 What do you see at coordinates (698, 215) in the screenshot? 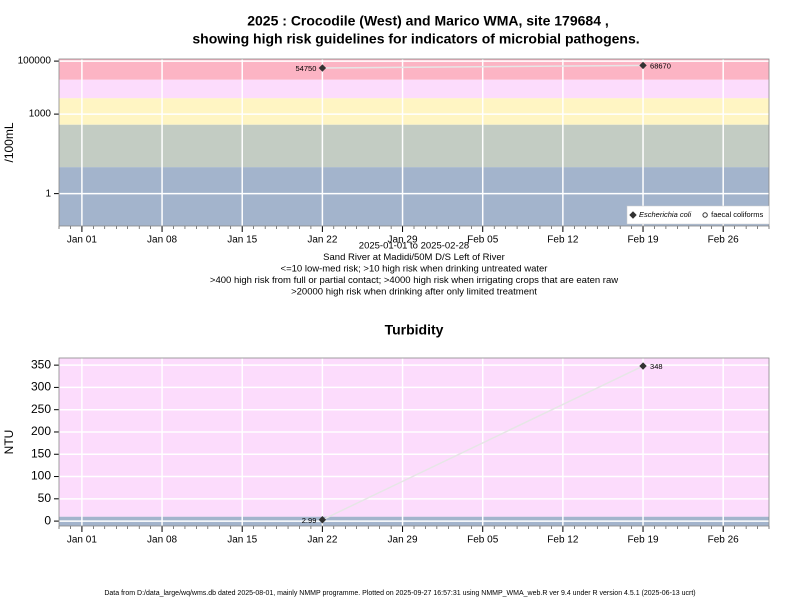
I see `legend-box` at bounding box center [698, 215].